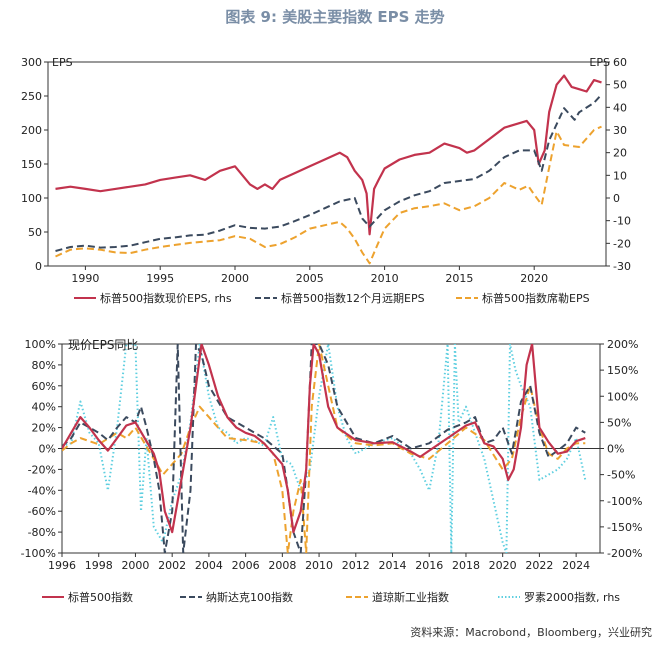 The image size is (670, 648). Describe the element at coordinates (622, 396) in the screenshot. I see `y-tick-label-right: 100%` at that location.